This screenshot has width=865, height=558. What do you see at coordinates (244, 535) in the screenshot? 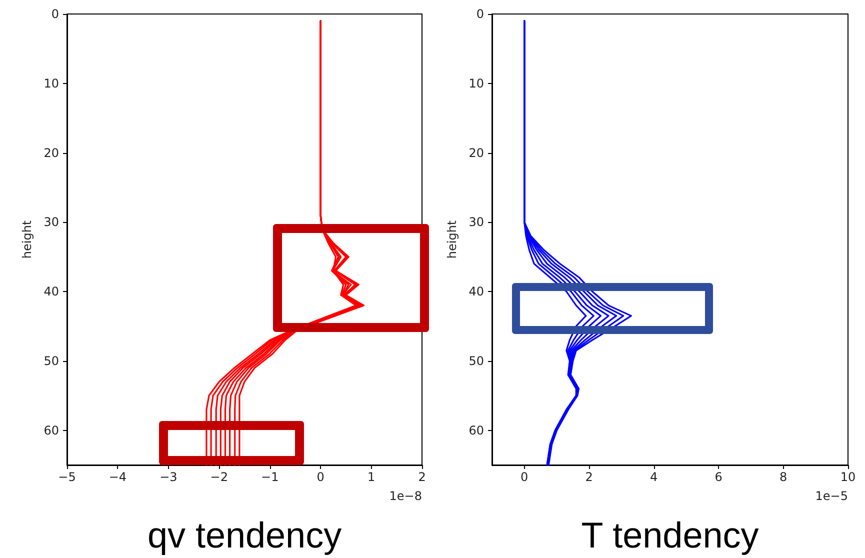
I see `x-axis-title: qv tendency` at bounding box center [244, 535].